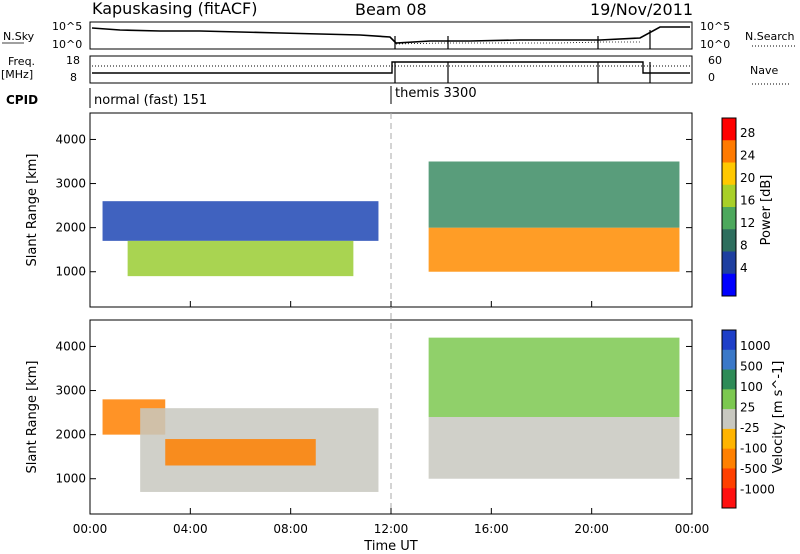  I want to click on nave-label: Nave, so click(764, 70).